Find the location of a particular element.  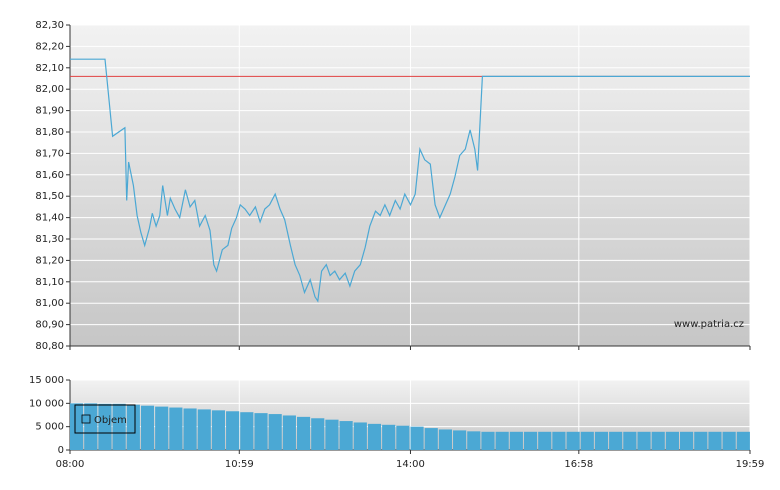

y-tick-label: 81,80 is located at coordinates (49, 132).